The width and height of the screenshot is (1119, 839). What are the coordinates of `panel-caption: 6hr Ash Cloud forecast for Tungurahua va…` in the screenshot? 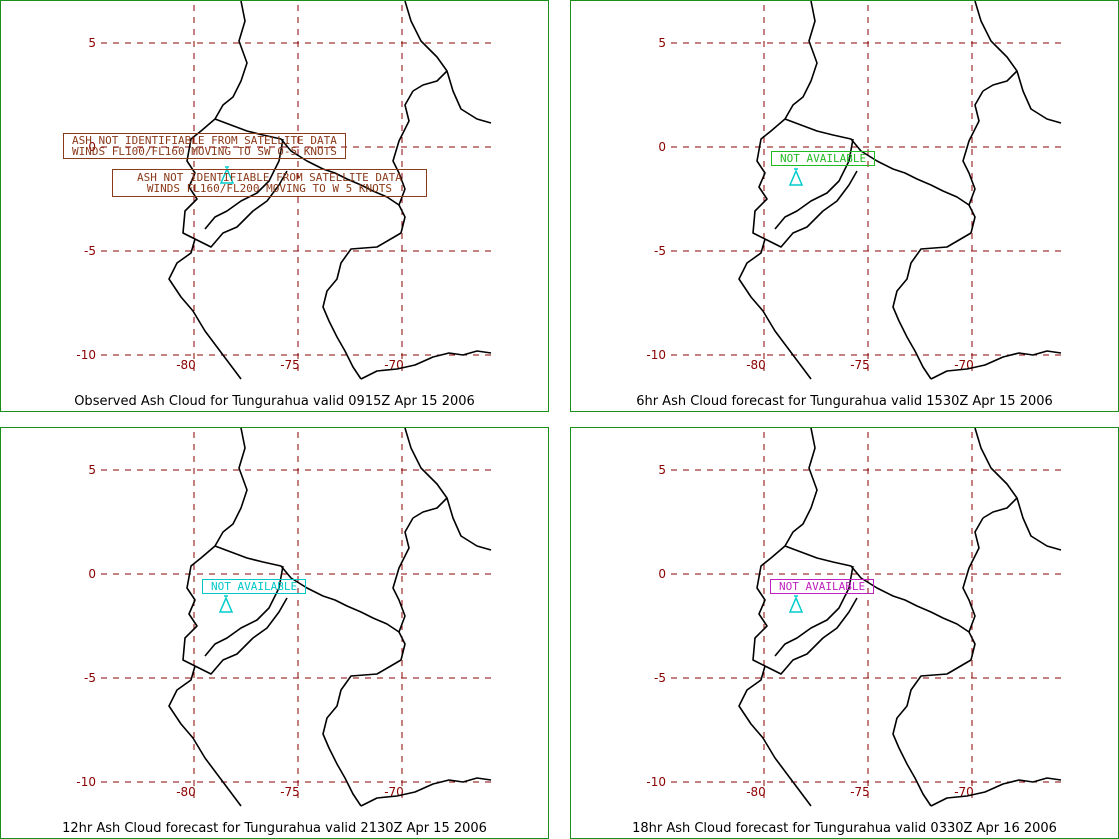 It's located at (844, 401).